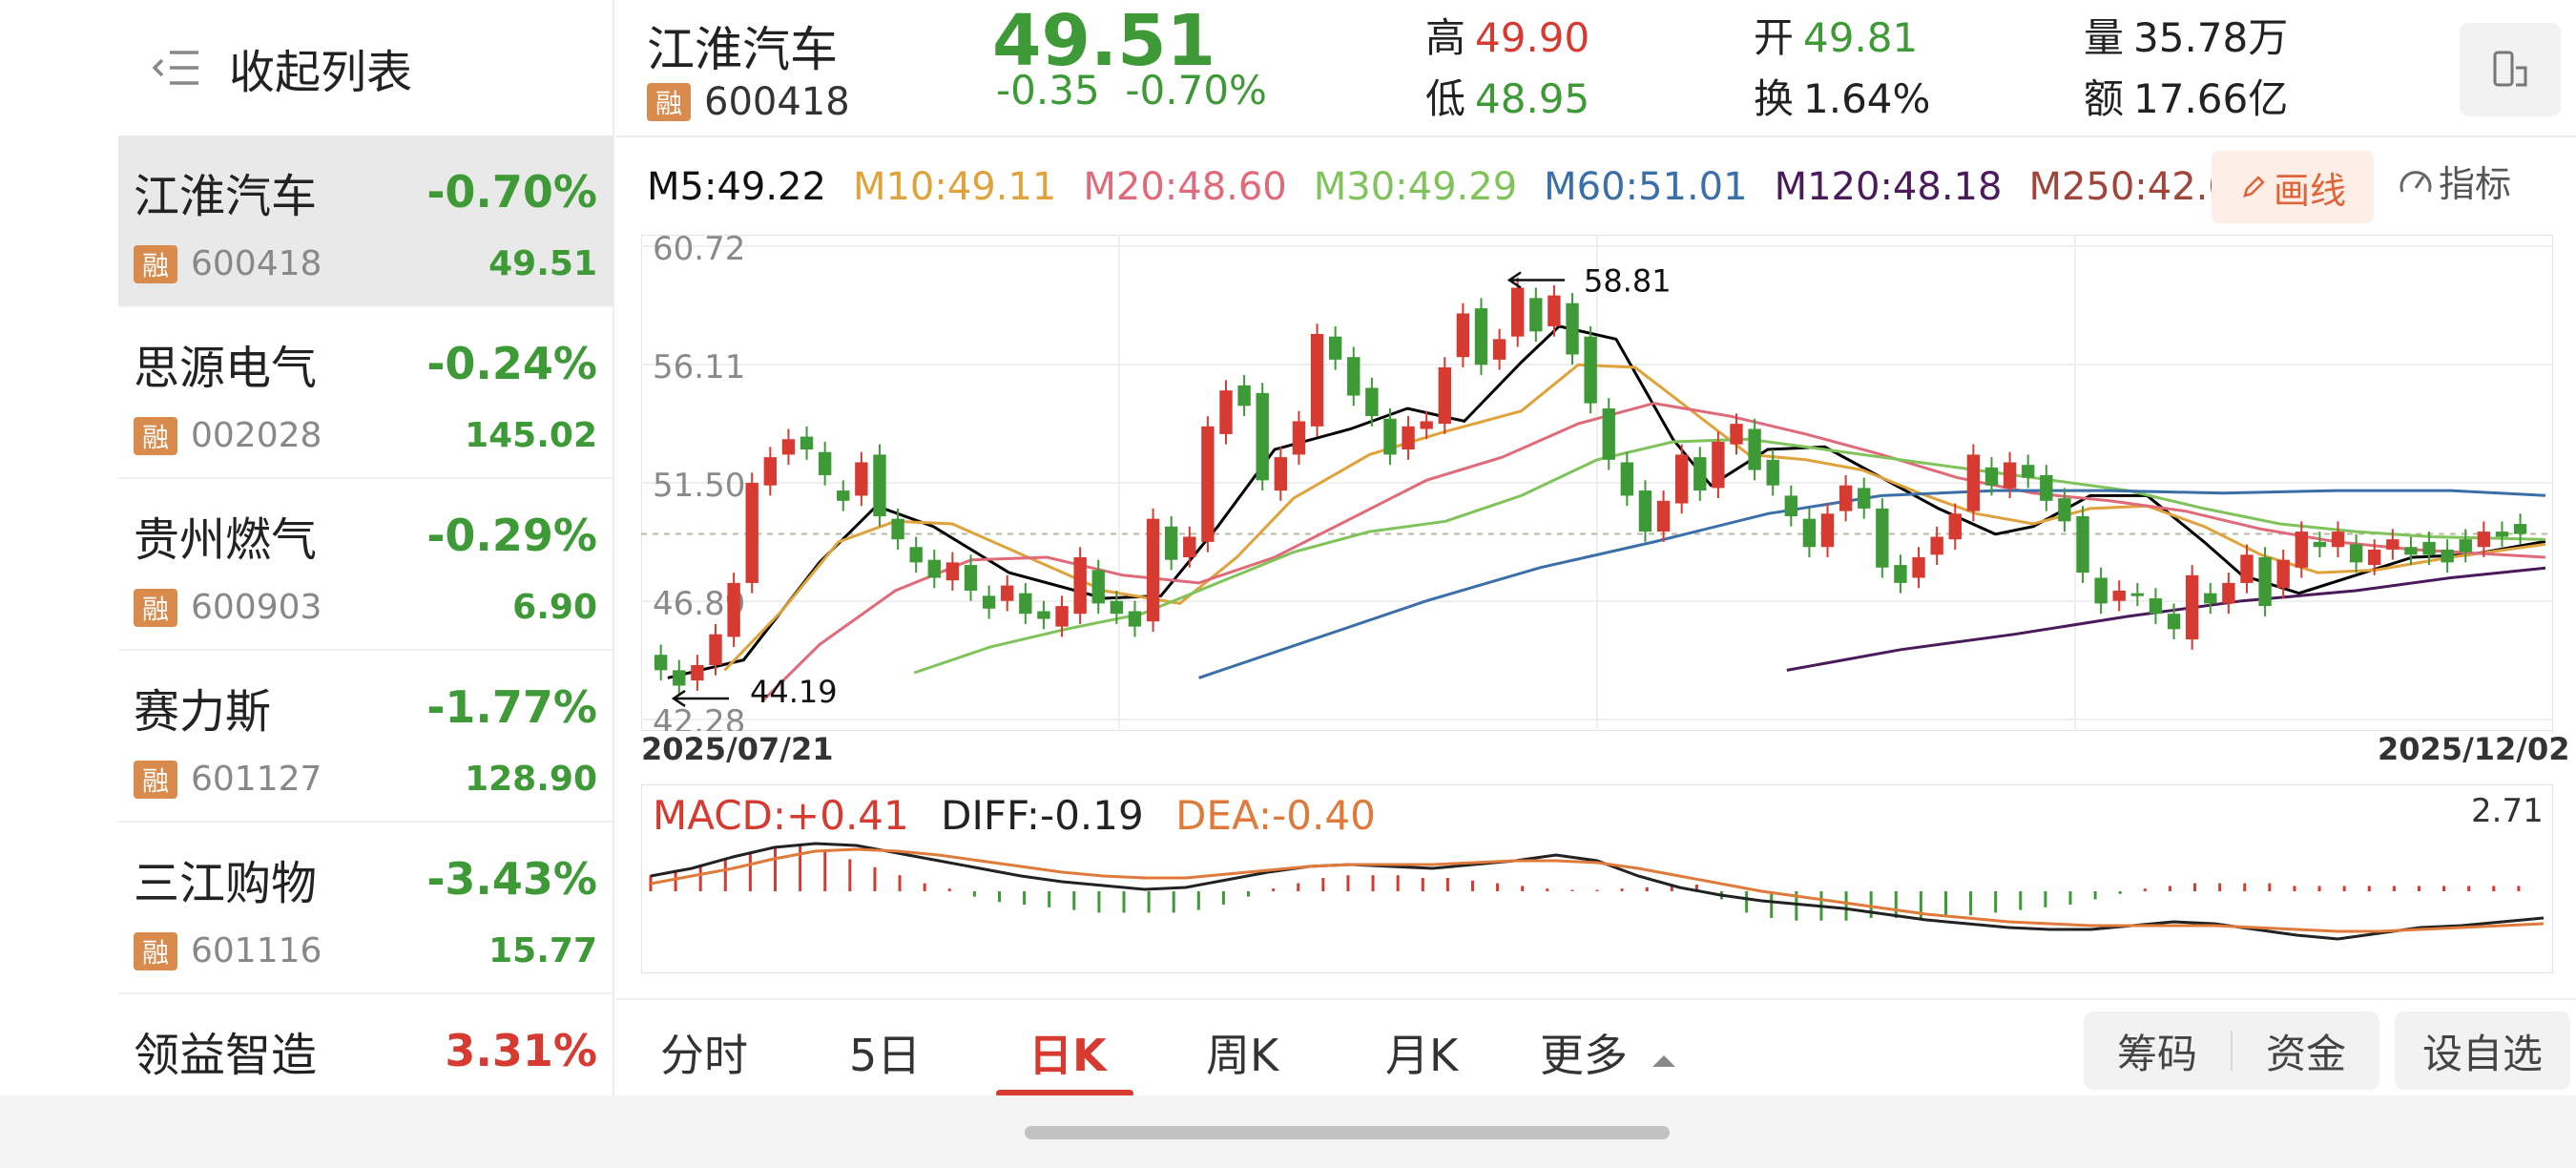 This screenshot has height=1168, width=2576. I want to click on chip-button: 筹码, so click(2156, 1054).